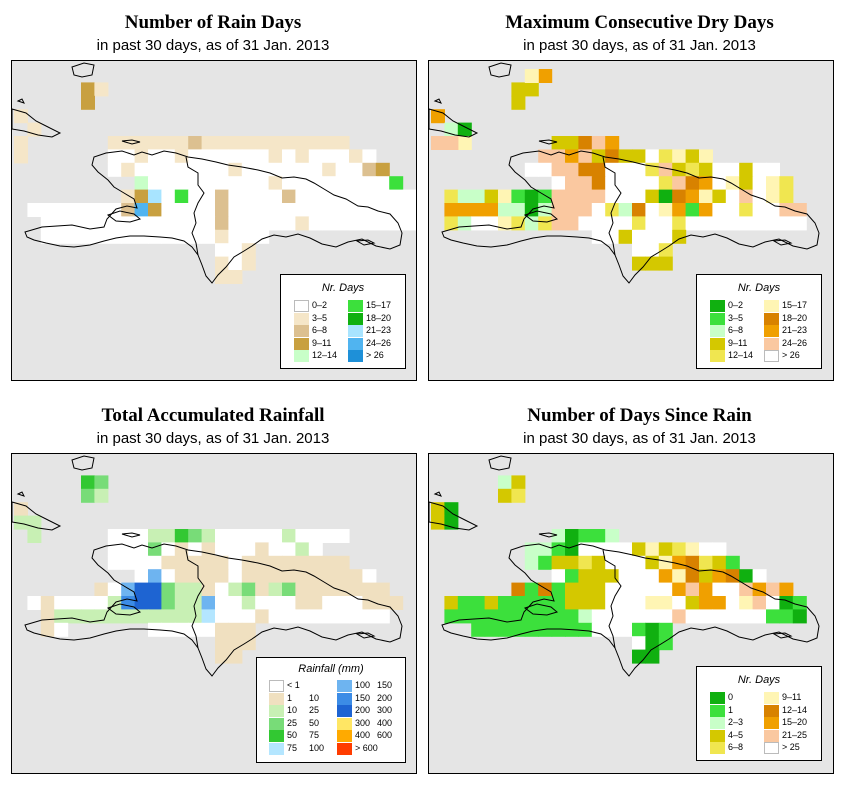 Image resolution: width=853 pixels, height=793 pixels. I want to click on legend-label-upper: 75, so click(314, 735).